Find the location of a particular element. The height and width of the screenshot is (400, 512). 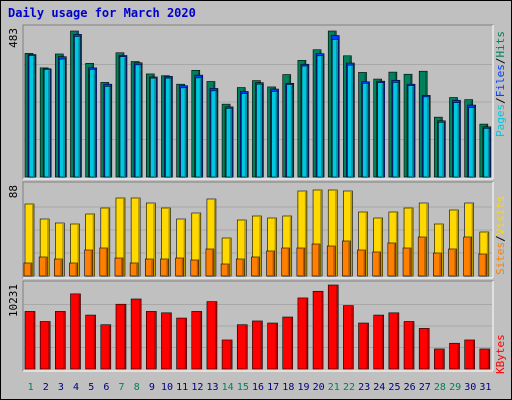

day-label: 10 is located at coordinates (167, 387).